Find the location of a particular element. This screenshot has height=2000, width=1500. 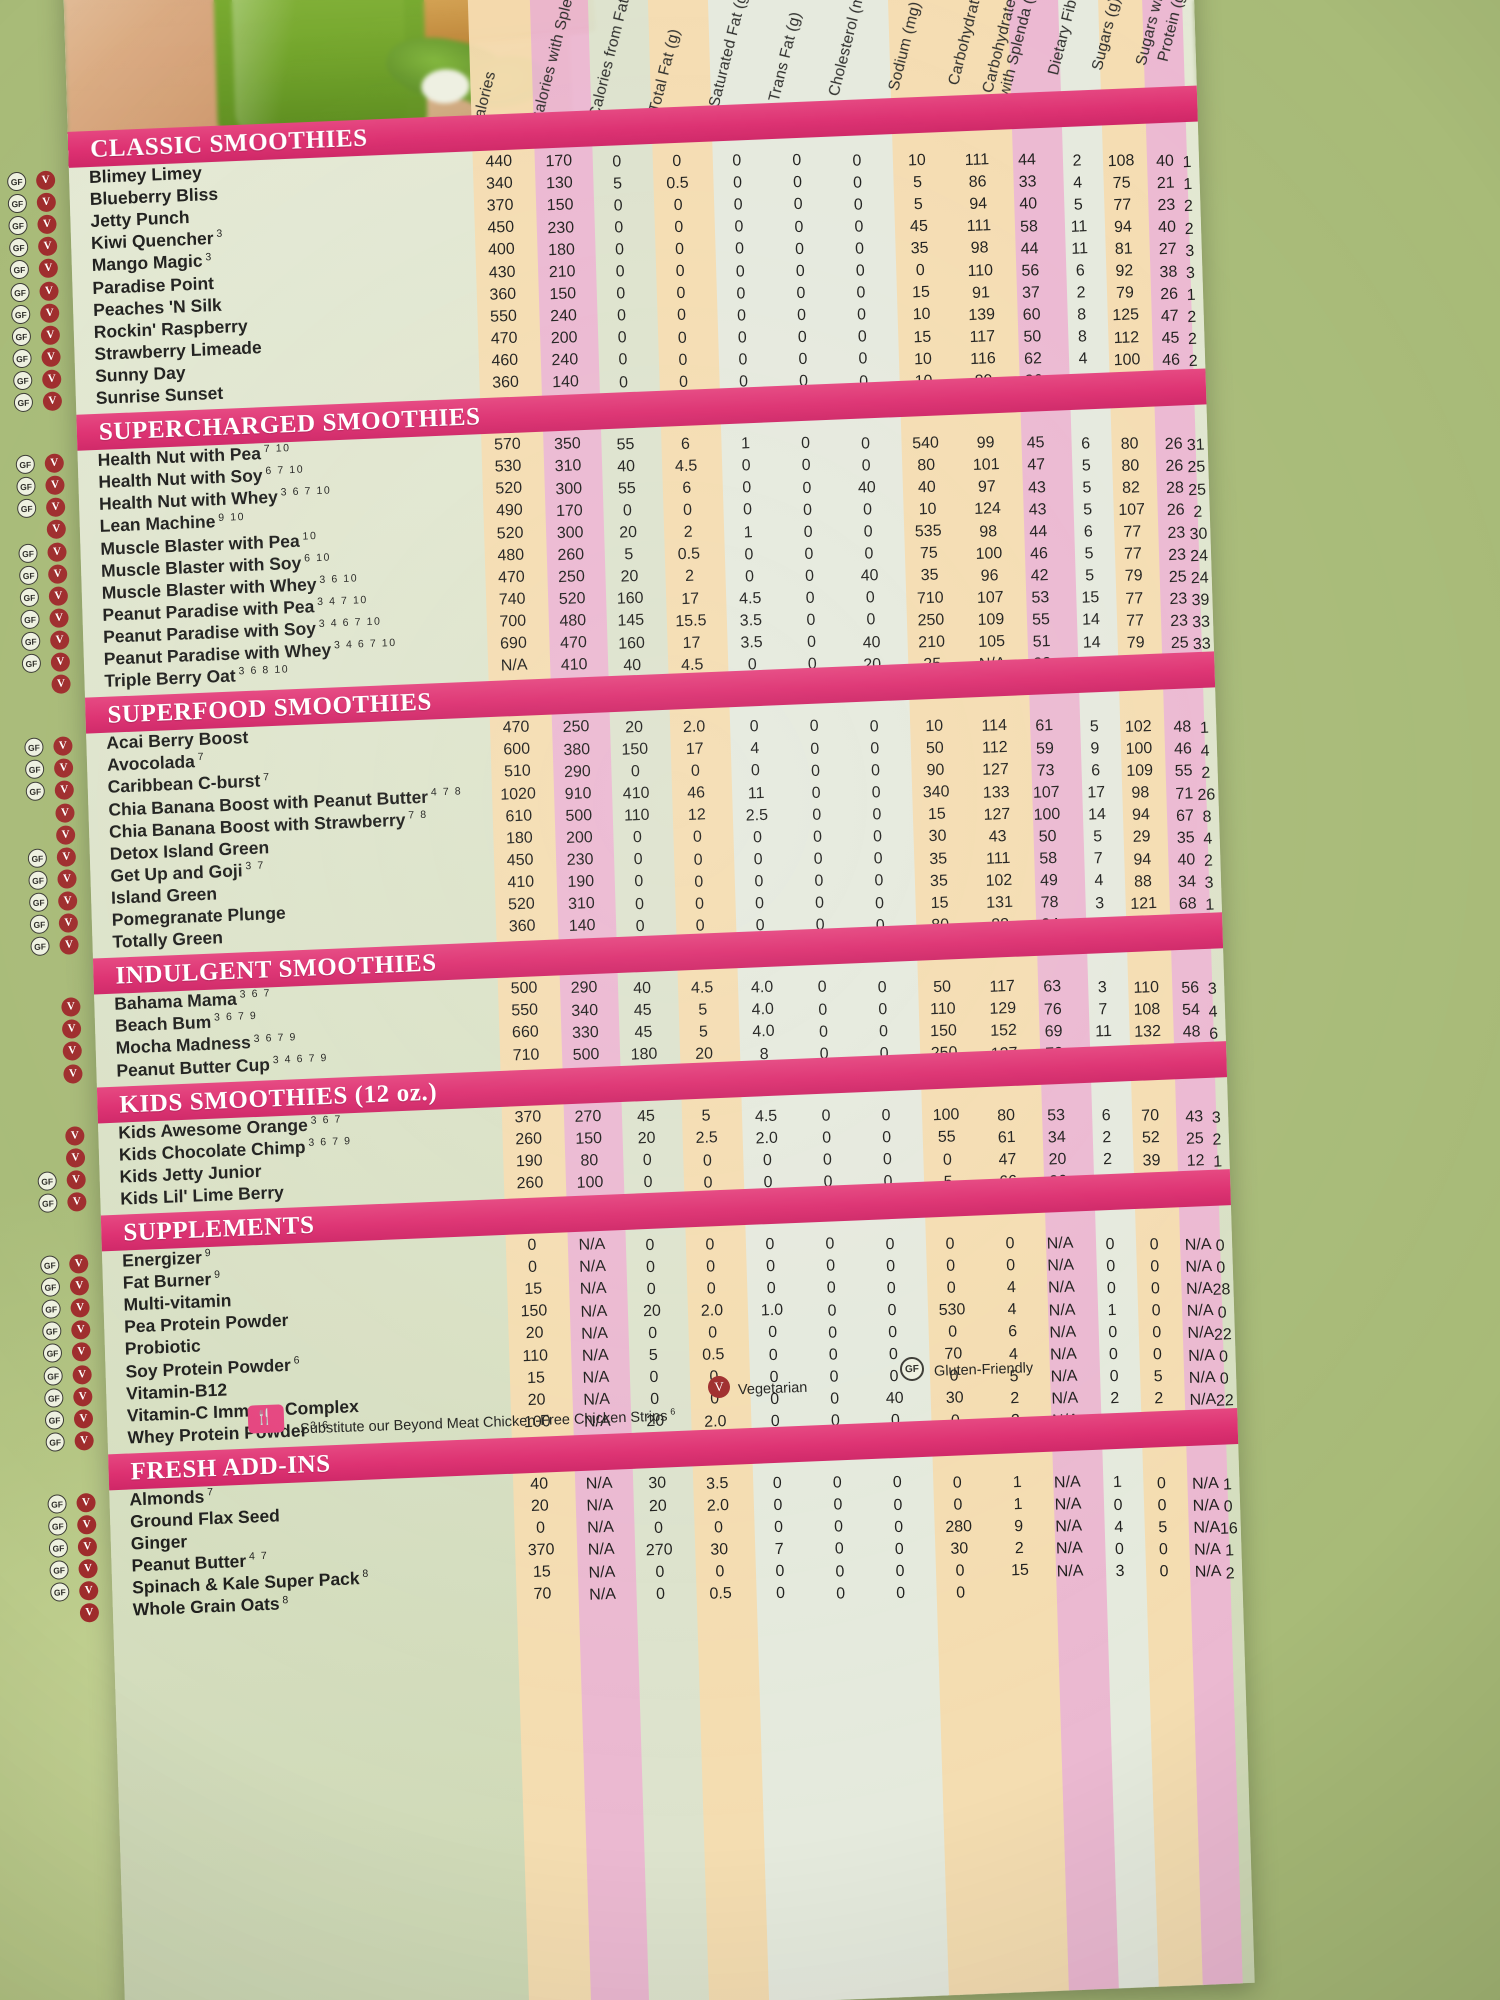

vegetarian-legend-label: Vegetarian is located at coordinates (772, 1389).